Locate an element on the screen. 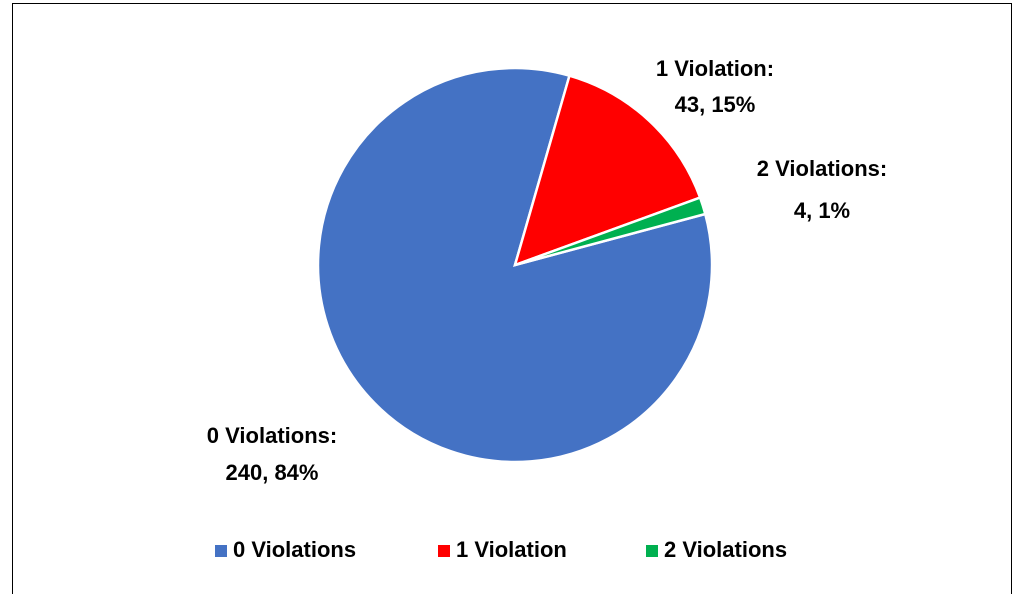 The width and height of the screenshot is (1013, 594). data-label: 4, 1% is located at coordinates (822, 210).